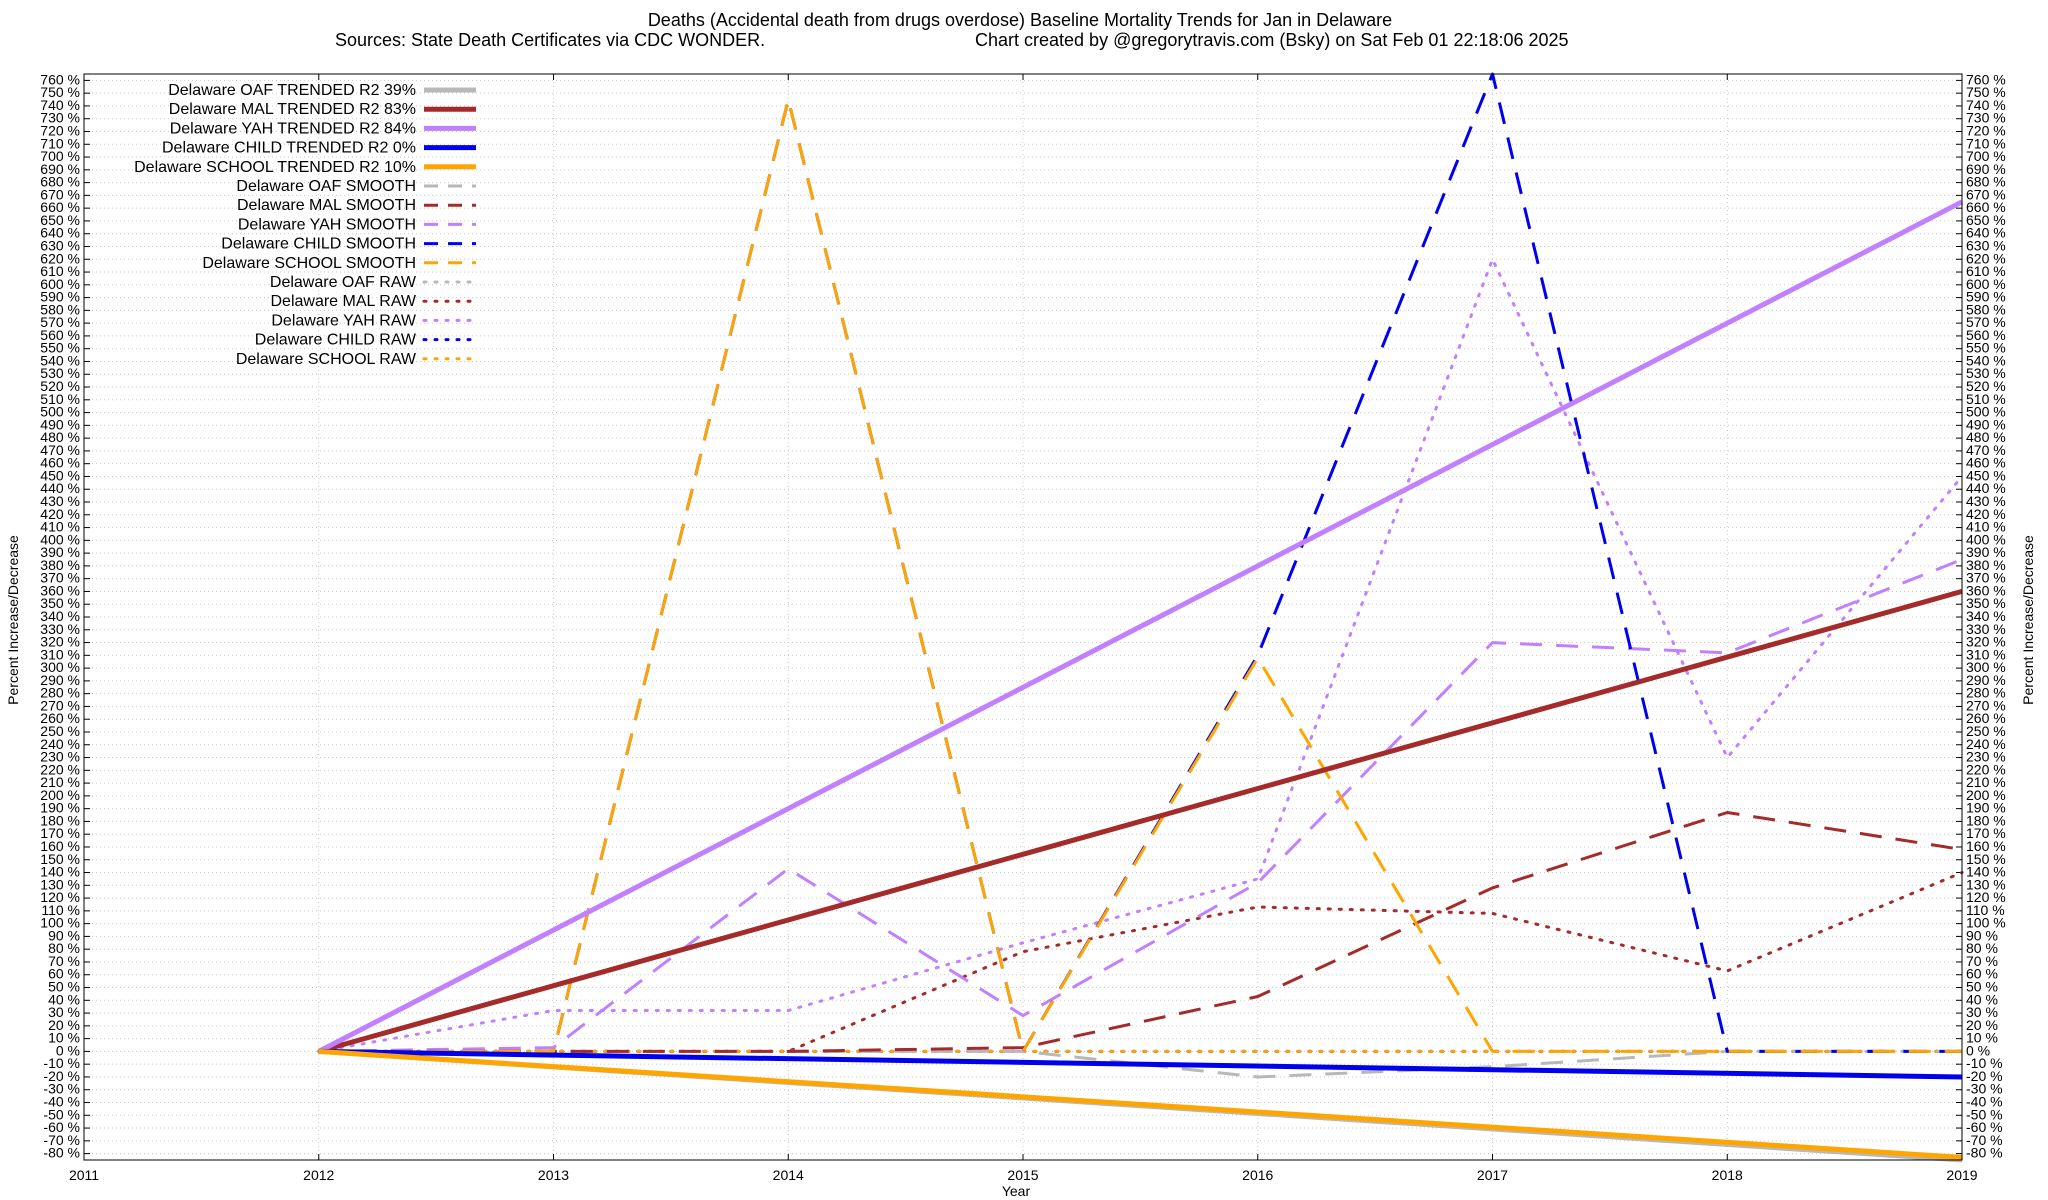  Describe the element at coordinates (1986, 642) in the screenshot. I see `y-tick-label: 320 %` at that location.